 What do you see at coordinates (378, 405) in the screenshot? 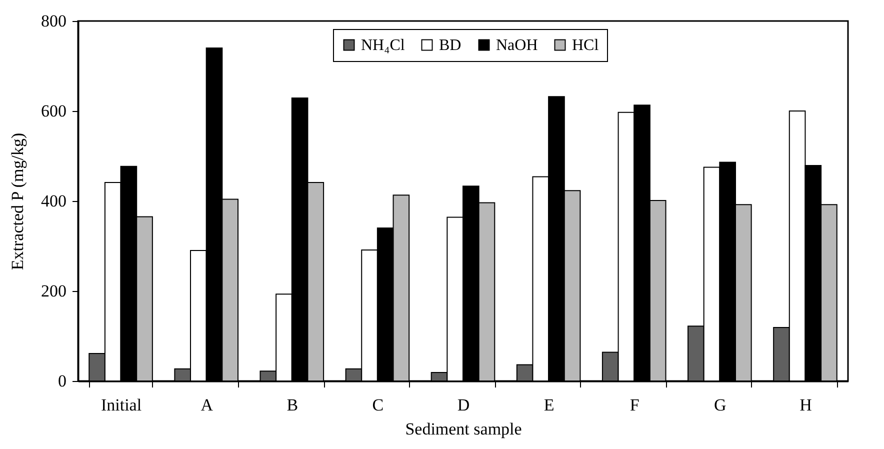
I see `x-tick-label: C` at bounding box center [378, 405].